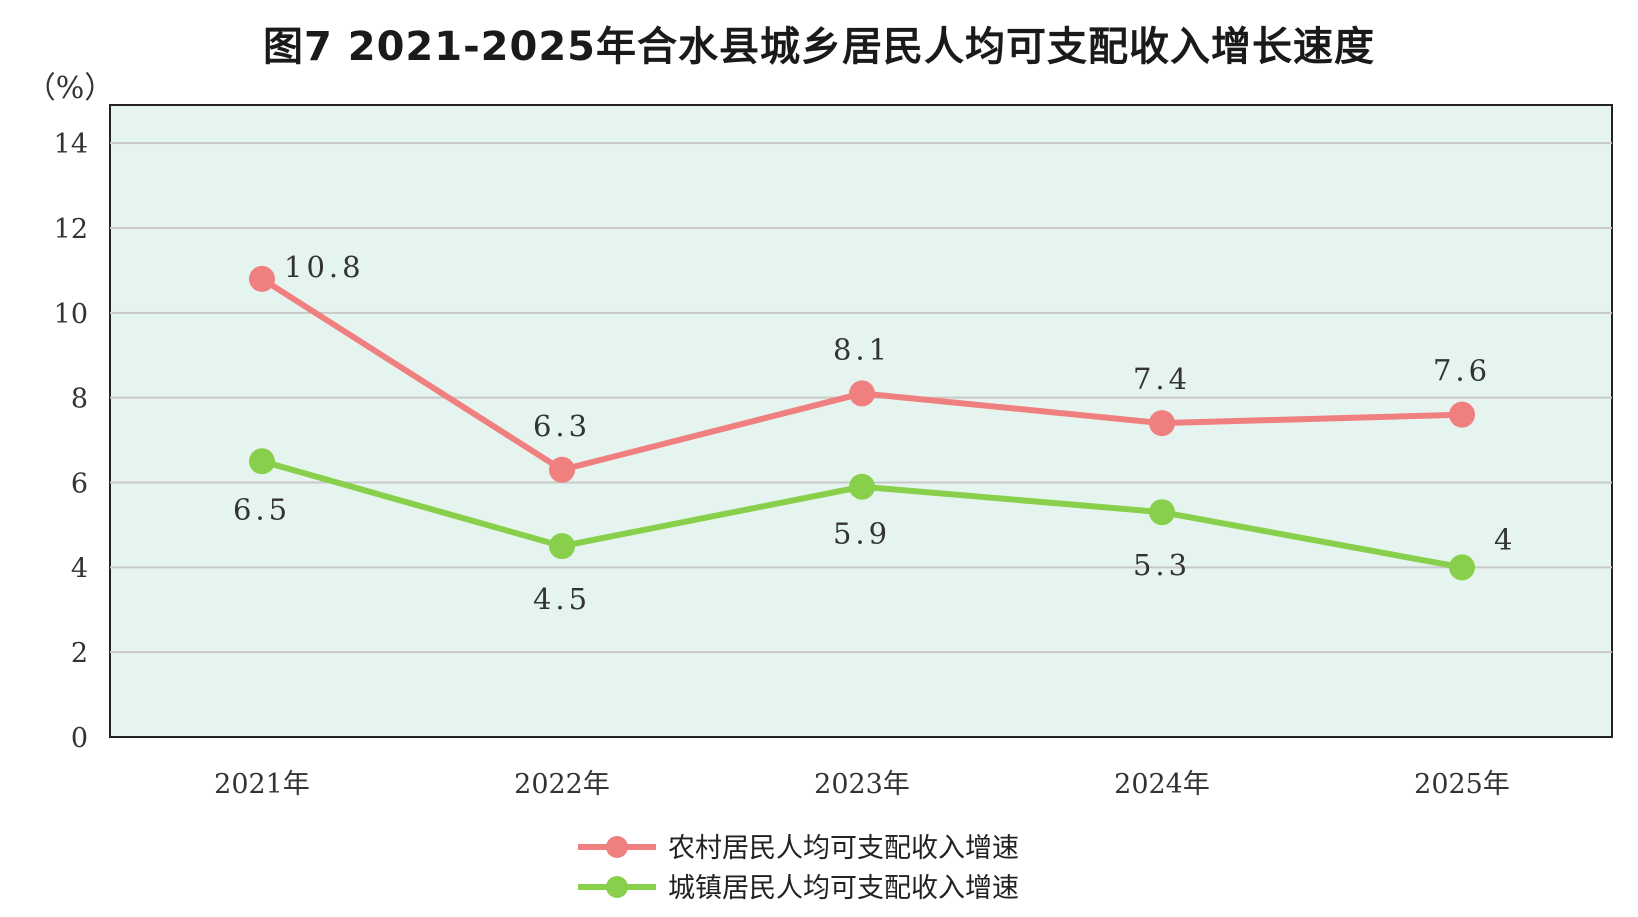 This screenshot has height=917, width=1638. Describe the element at coordinates (843, 848) in the screenshot. I see `legend-label: 农村居民人均可支配收入增速` at that location.